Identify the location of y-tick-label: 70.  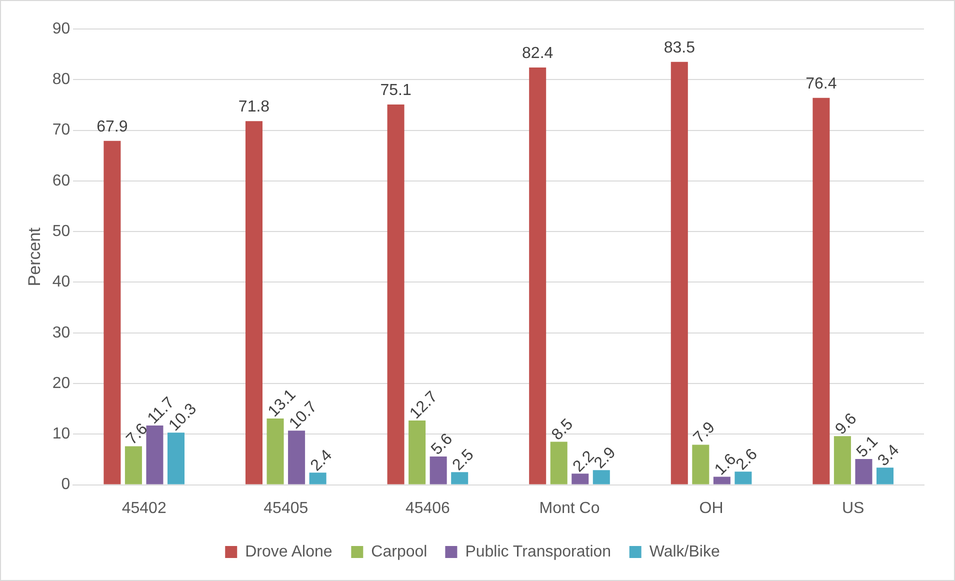
(61, 130).